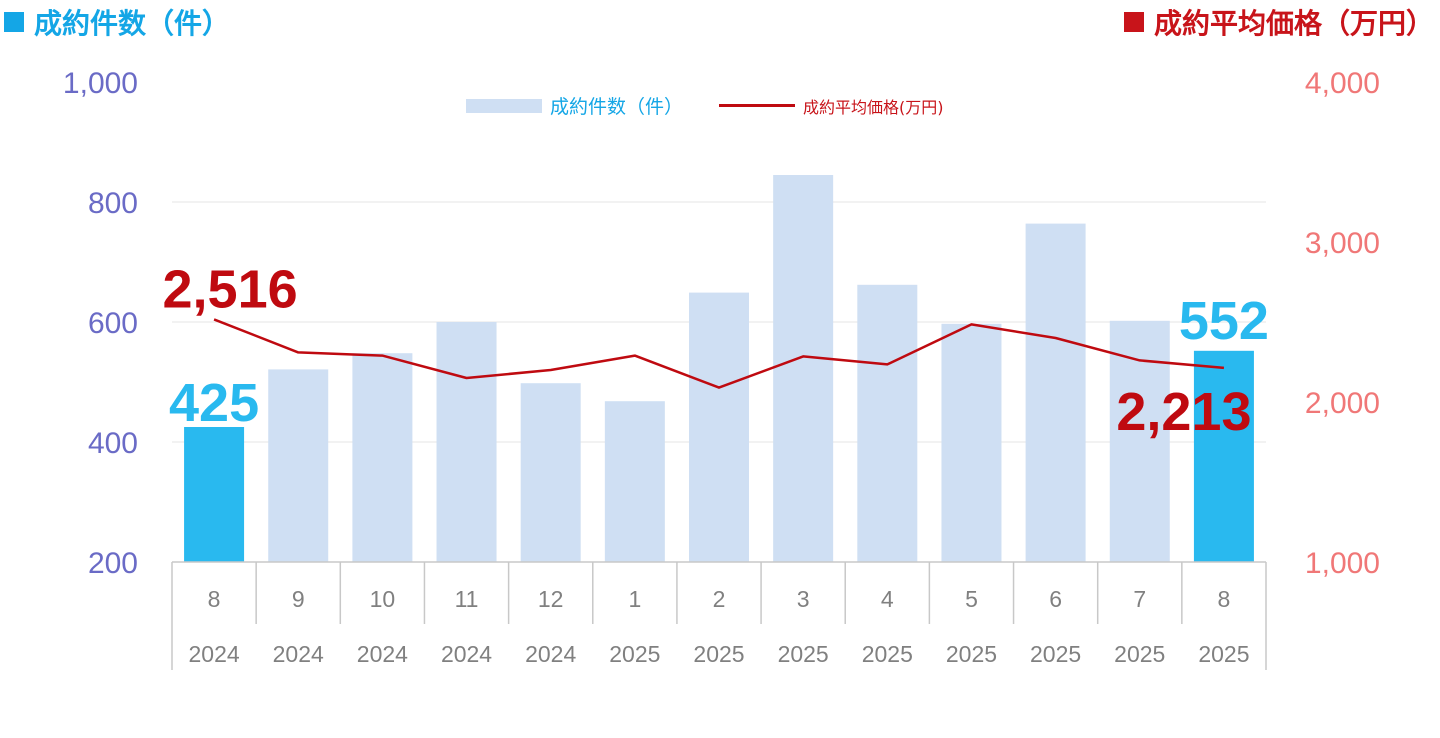 The height and width of the screenshot is (738, 1440). I want to click on legend-line-swatch, so click(757, 105).